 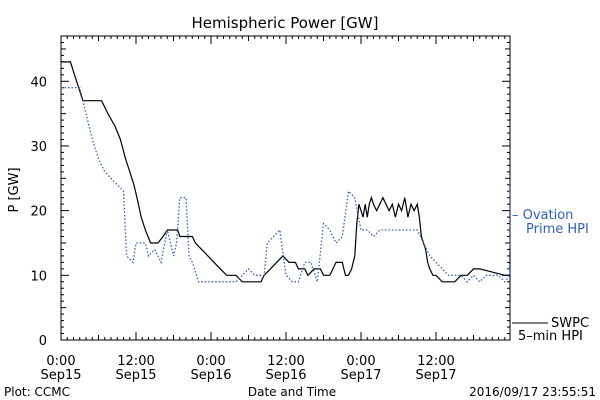 I want to click on legend-swpc-line1: SWPC, so click(x=570, y=323).